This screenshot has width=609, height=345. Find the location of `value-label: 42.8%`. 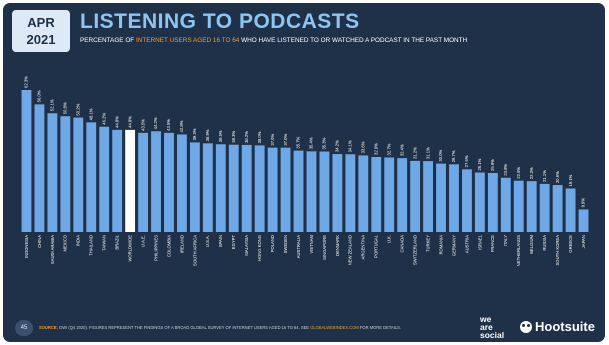

value-label: 42.8% is located at coordinates (181, 126).